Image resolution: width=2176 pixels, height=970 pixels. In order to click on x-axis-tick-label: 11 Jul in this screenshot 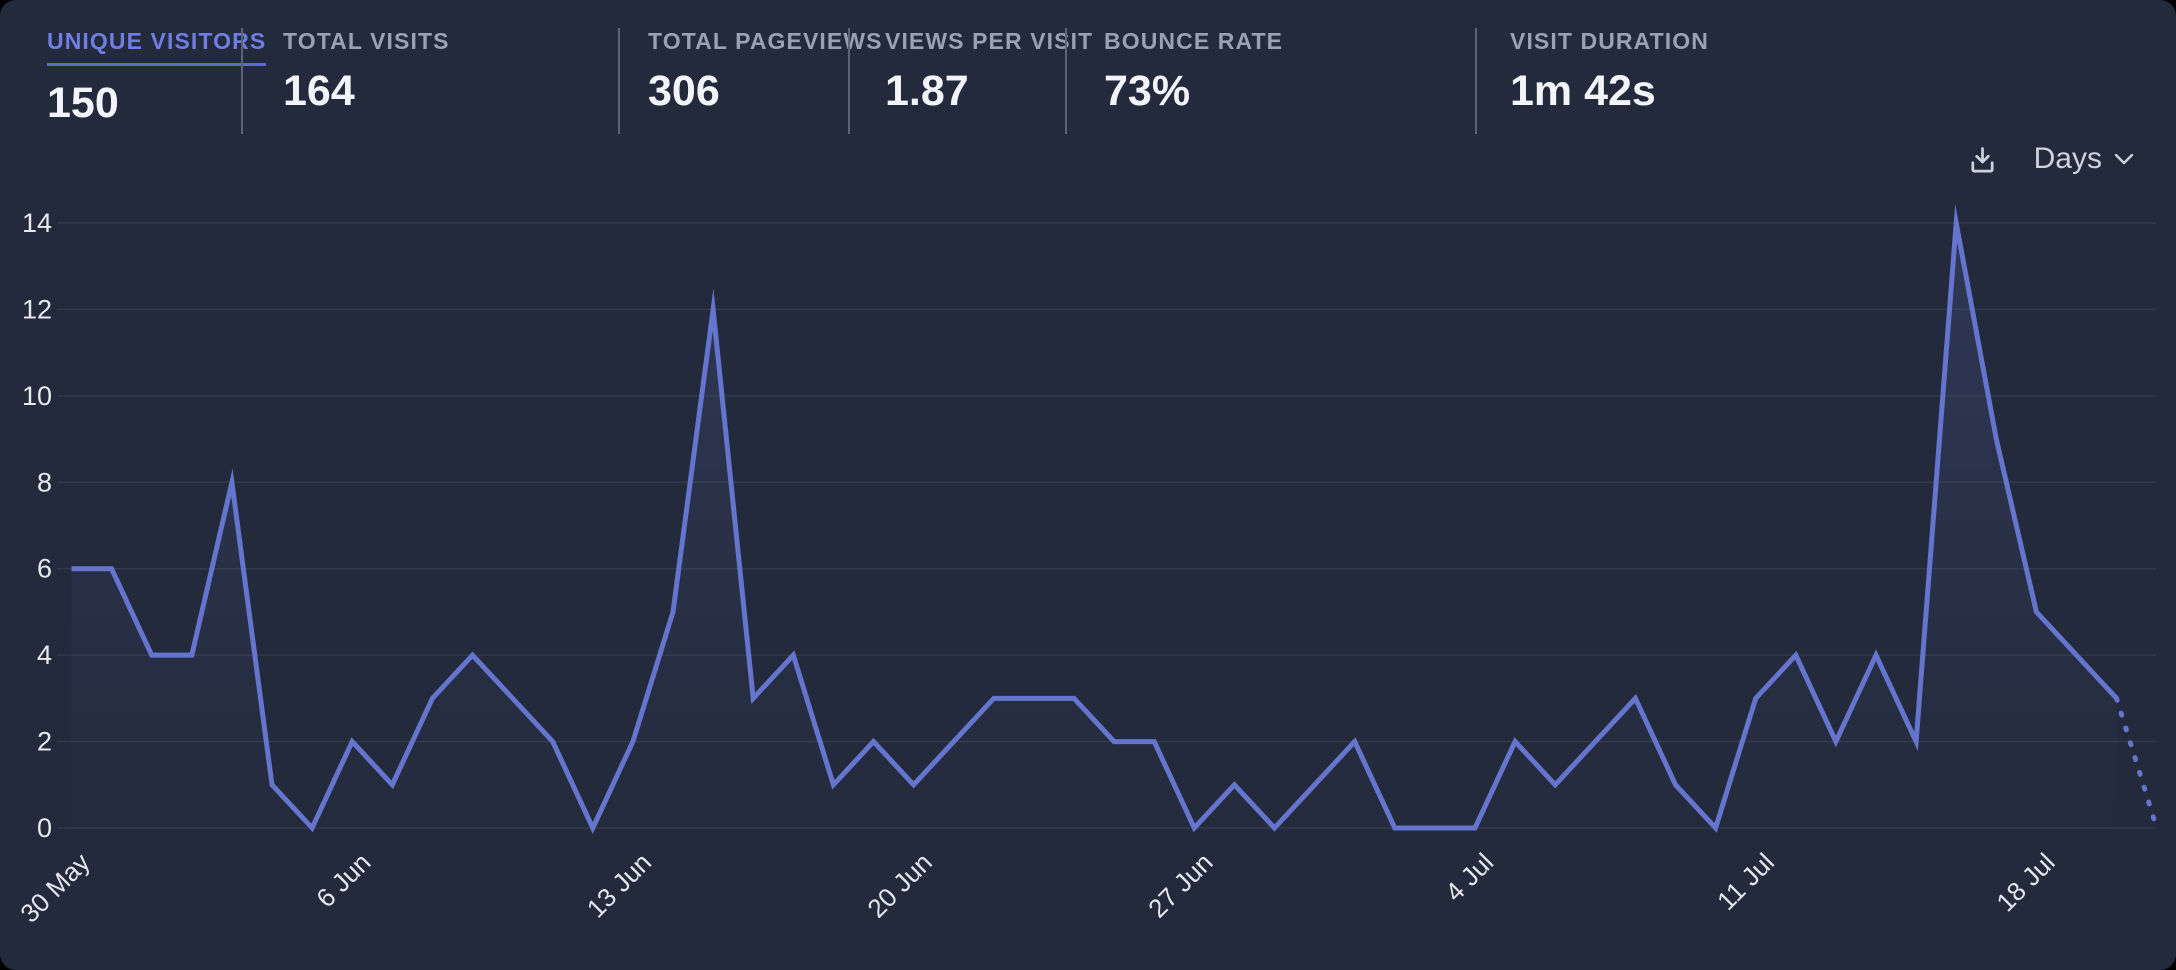, I will do `click(1745, 881)`.